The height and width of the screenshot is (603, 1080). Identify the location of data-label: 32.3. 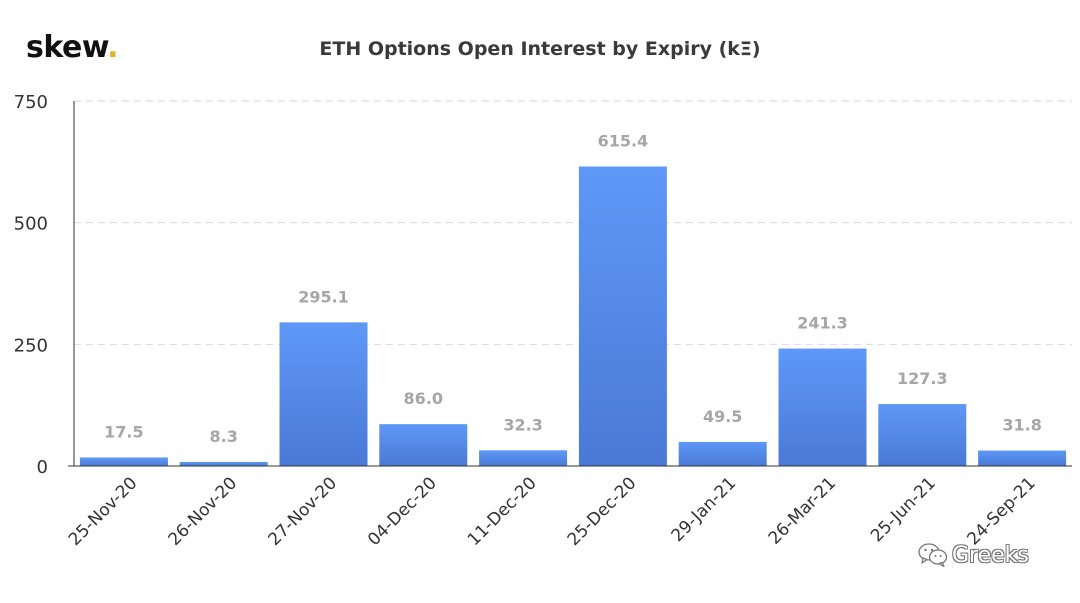
(522, 424).